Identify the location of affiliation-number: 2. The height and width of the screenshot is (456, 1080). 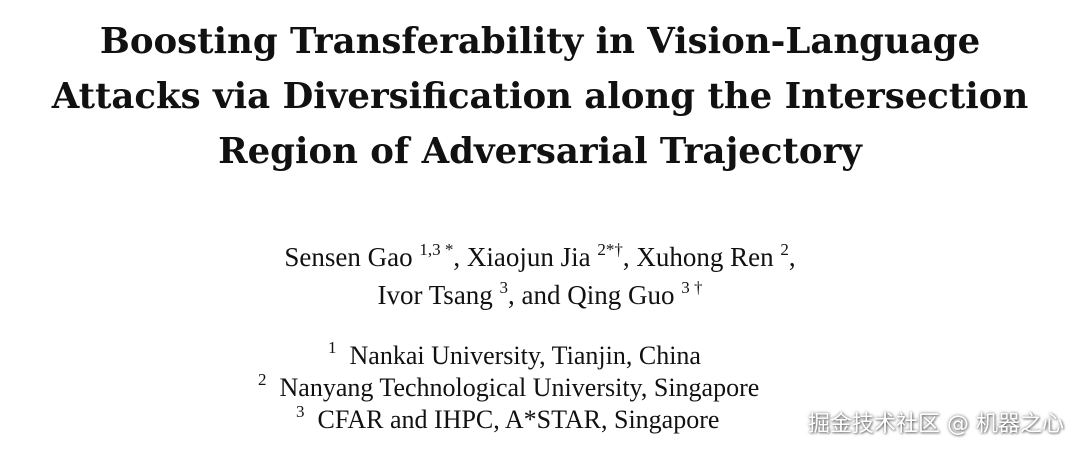
(262, 379).